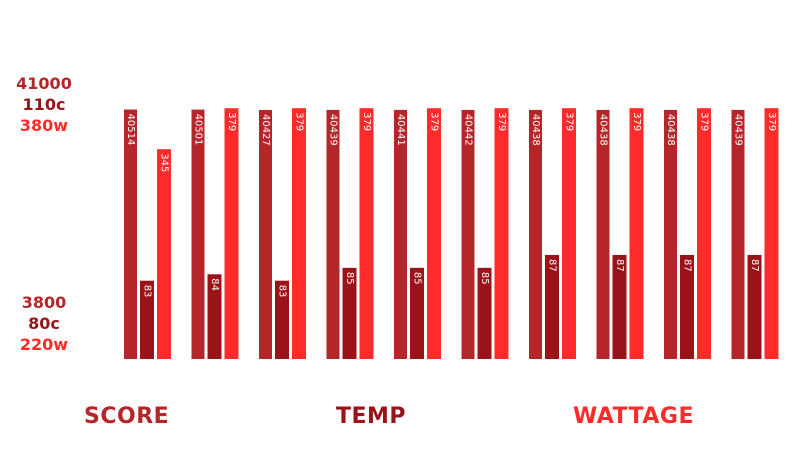  Describe the element at coordinates (147, 291) in the screenshot. I see `data-label-temp-1: 83` at that location.